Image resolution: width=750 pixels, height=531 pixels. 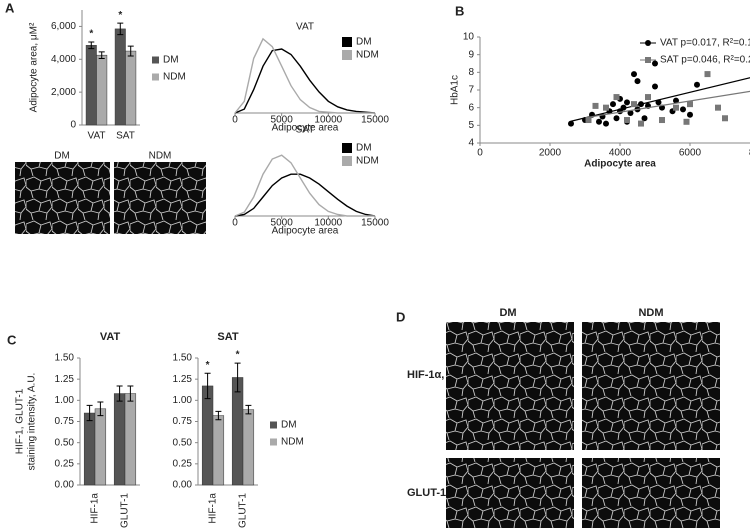 What do you see at coordinates (34, 67) in the screenshot?
I see `y-axis-label: Adipocyte area, μM²` at bounding box center [34, 67].